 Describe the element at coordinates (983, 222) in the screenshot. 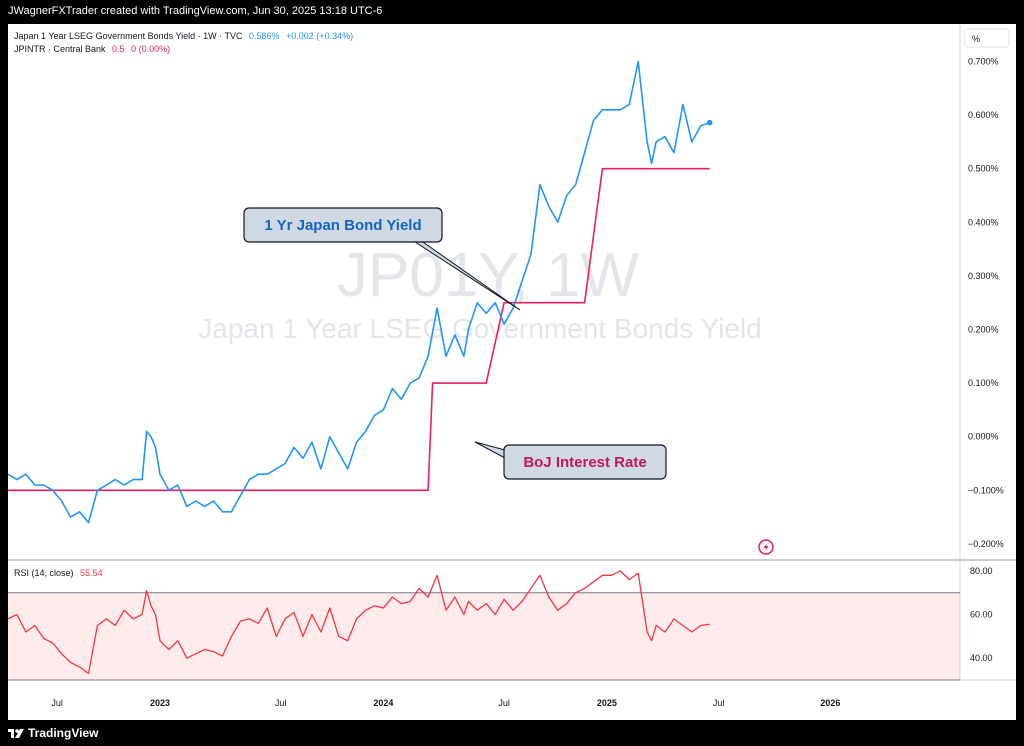

I see `price-axis-tick-label: 0.400%` at that location.